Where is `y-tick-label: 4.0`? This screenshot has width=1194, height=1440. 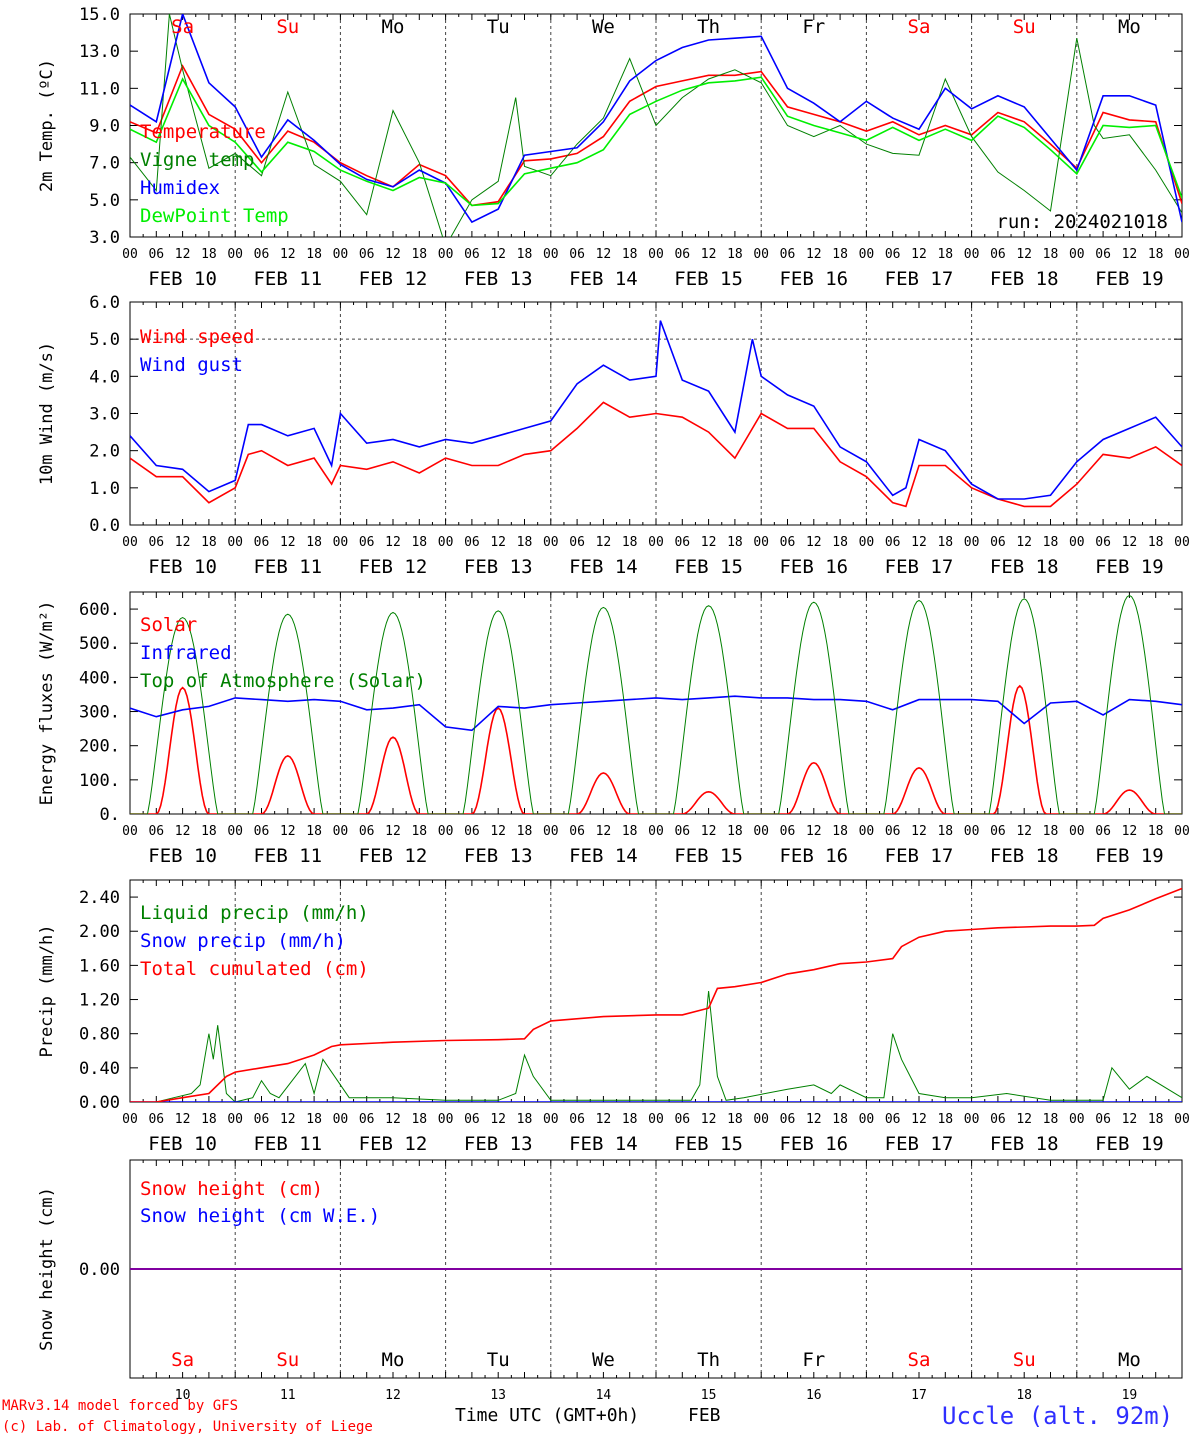 y-tick-label: 4.0 is located at coordinates (104, 377).